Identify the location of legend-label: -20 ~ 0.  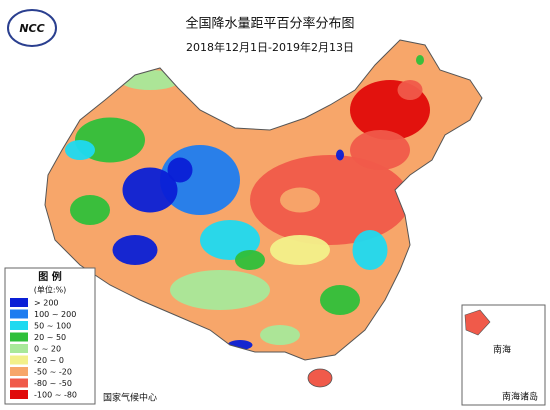
(49, 360).